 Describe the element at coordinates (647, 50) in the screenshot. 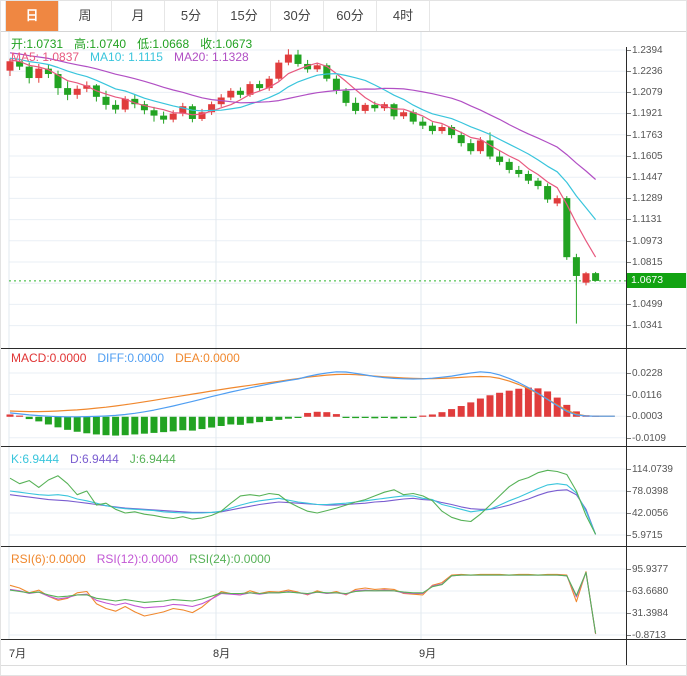

I see `y-axis-tick-label: 1.2394` at that location.